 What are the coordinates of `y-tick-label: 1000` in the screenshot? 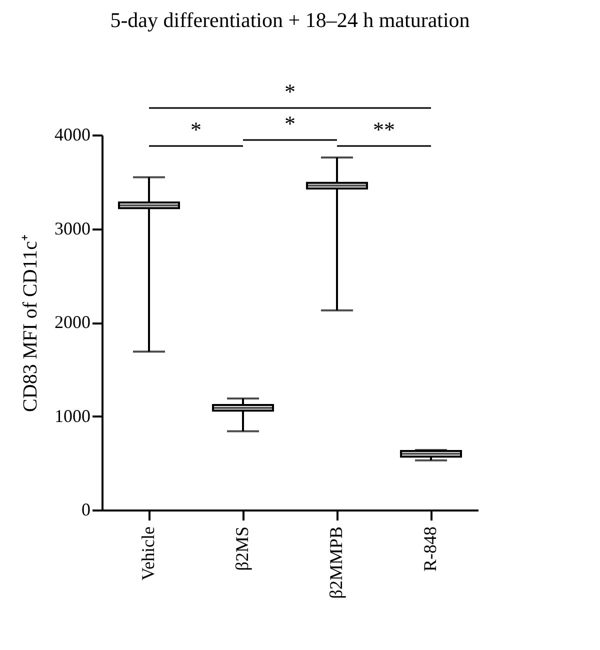 It's located at (72, 416).